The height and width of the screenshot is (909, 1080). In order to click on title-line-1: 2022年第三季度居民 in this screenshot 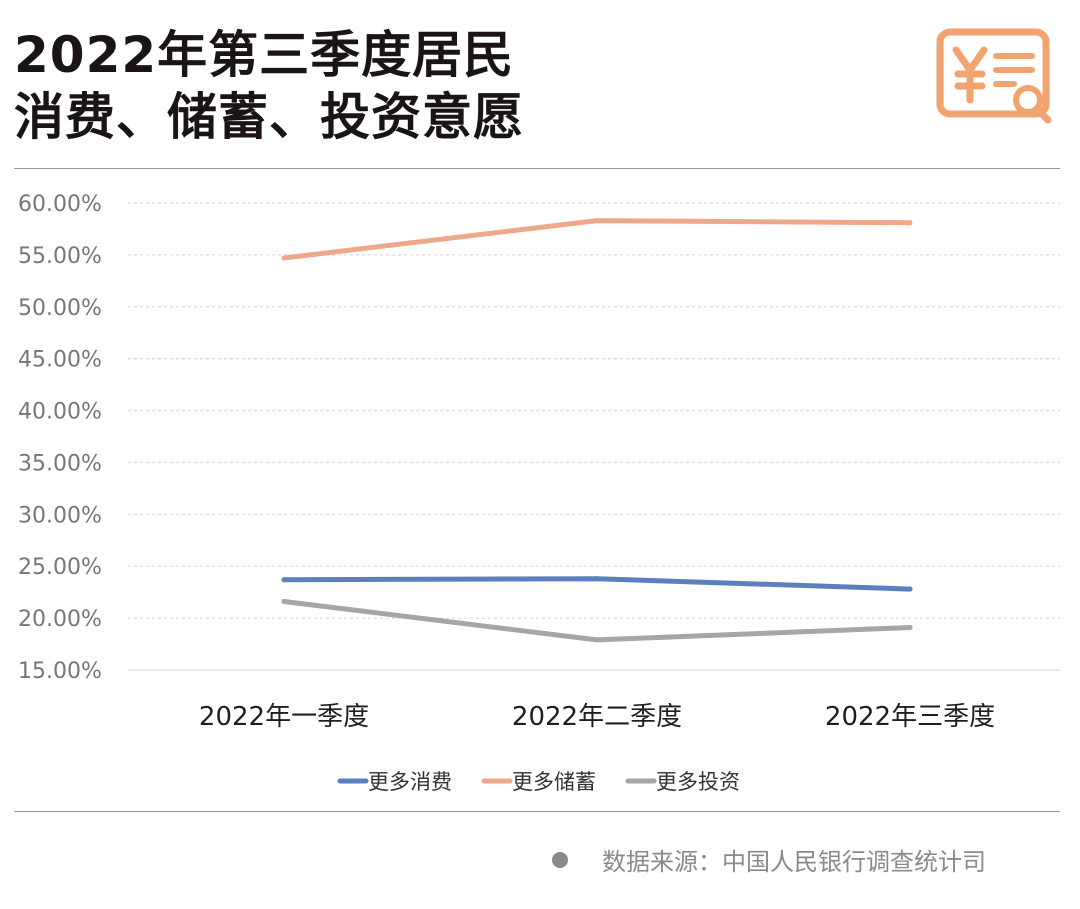, I will do `click(264, 55)`.